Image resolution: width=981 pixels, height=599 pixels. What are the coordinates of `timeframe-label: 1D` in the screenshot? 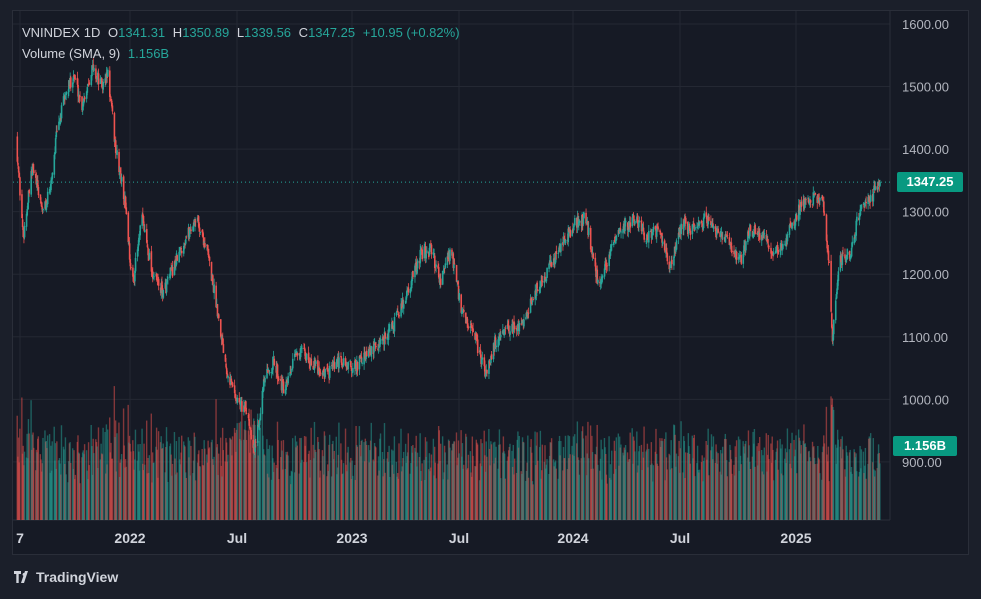 It's located at (92, 32).